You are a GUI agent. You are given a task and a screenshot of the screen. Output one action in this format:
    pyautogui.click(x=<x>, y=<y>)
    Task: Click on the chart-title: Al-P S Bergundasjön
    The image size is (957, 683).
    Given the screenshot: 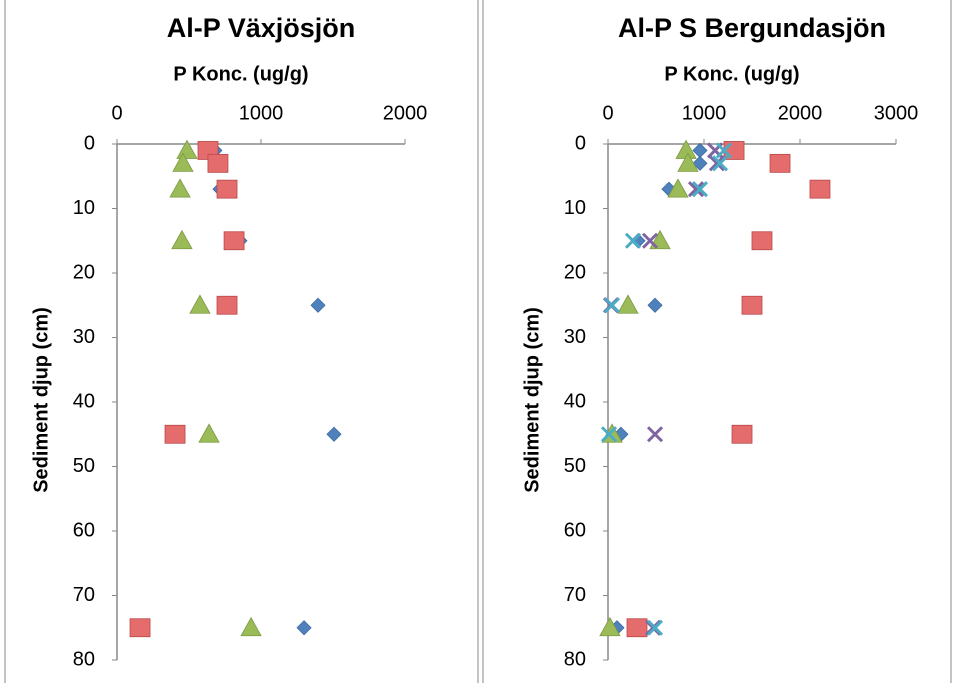 What is the action you would take?
    pyautogui.click(x=752, y=28)
    